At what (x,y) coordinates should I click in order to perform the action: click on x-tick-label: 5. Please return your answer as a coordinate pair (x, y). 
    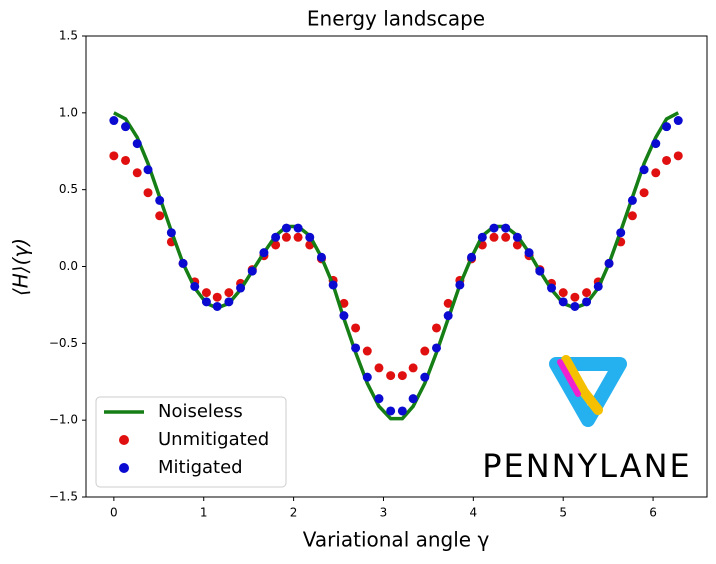
    Looking at the image, I should click on (563, 513).